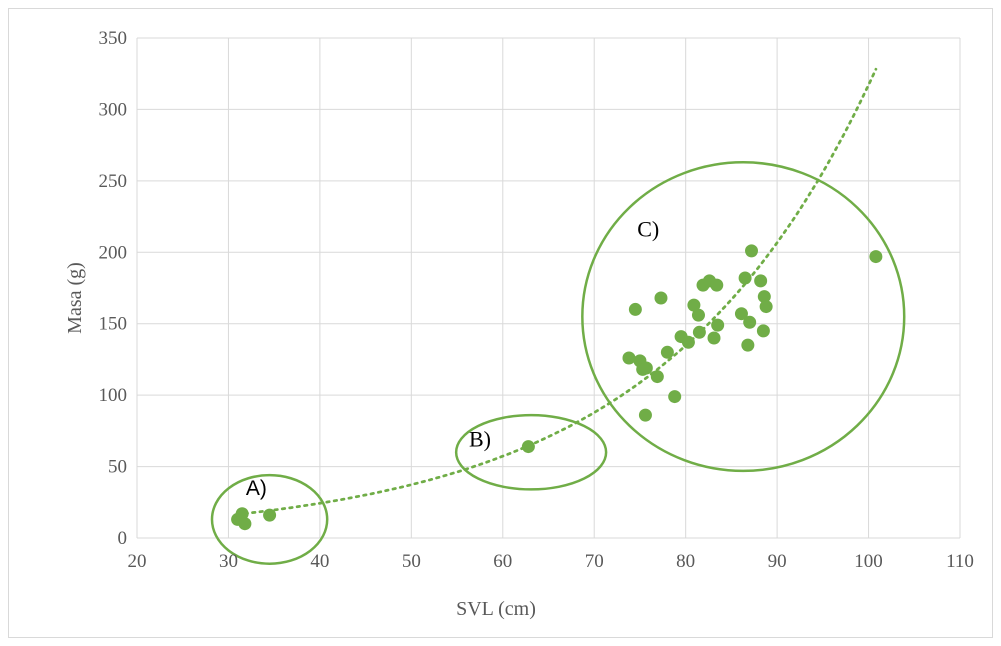 This screenshot has height=646, width=1001. Describe the element at coordinates (256, 488) in the screenshot. I see `annotation-label: A)` at that location.